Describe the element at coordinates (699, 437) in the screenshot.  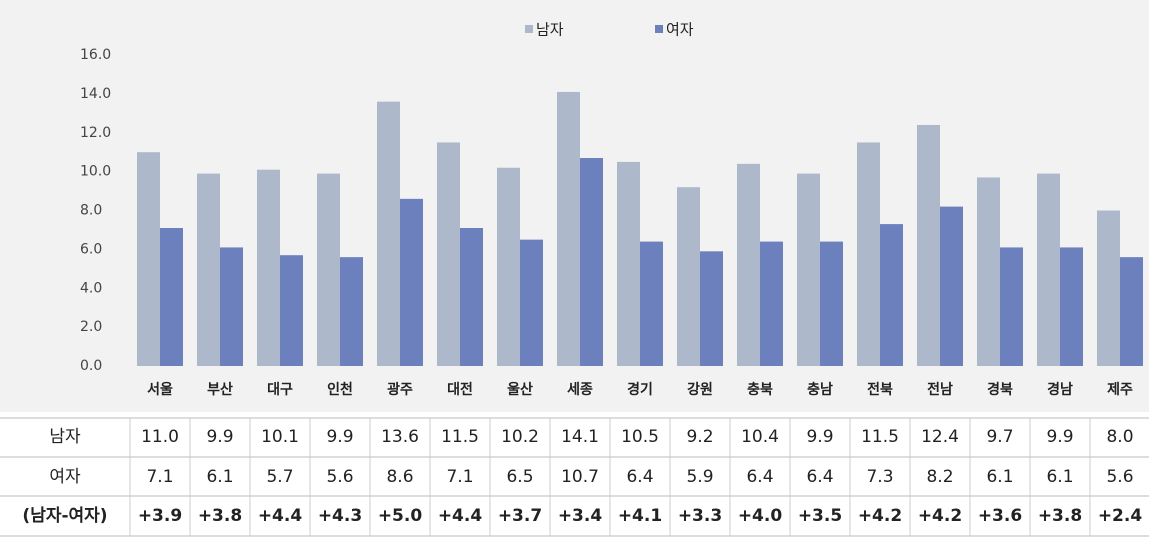
I see `table-cell: 9.2` at that location.